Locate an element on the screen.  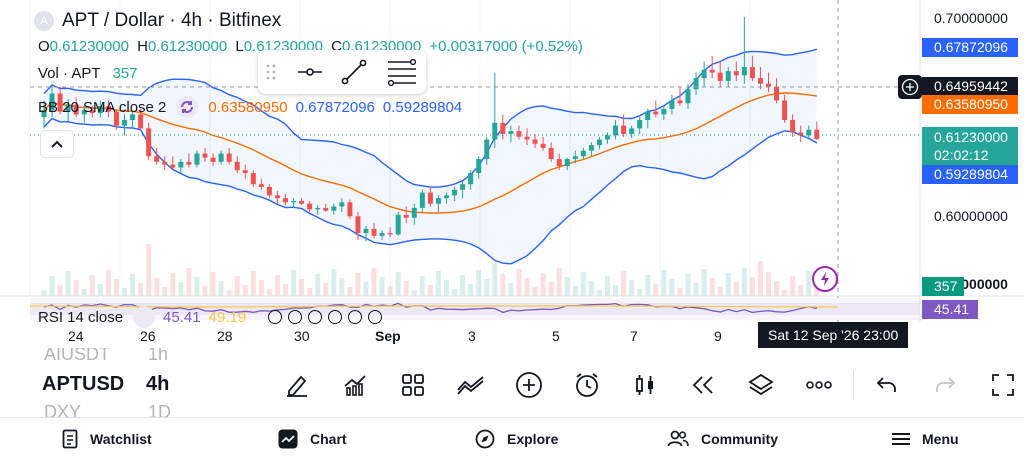
more-icon is located at coordinates (819, 385).